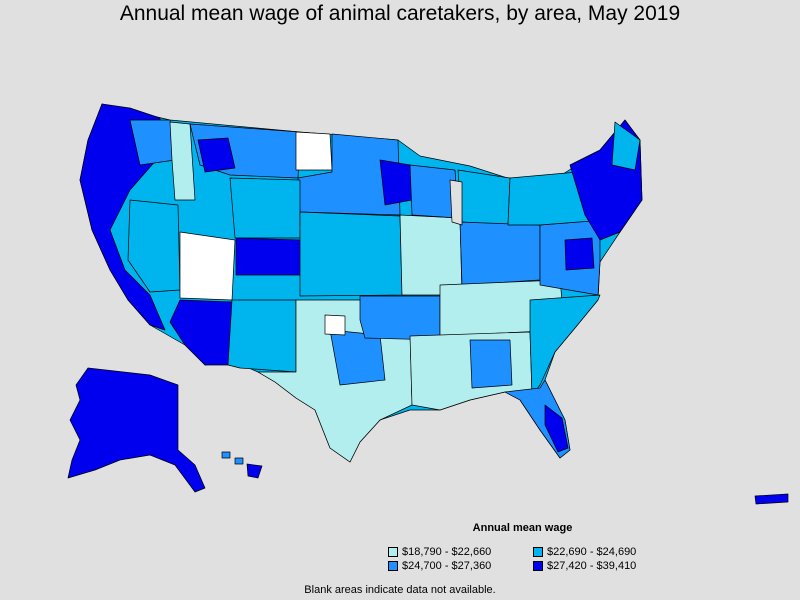 The image size is (800, 600). What do you see at coordinates (400, 318) in the screenshot?
I see `region-oklahoma-arkansas` at bounding box center [400, 318].